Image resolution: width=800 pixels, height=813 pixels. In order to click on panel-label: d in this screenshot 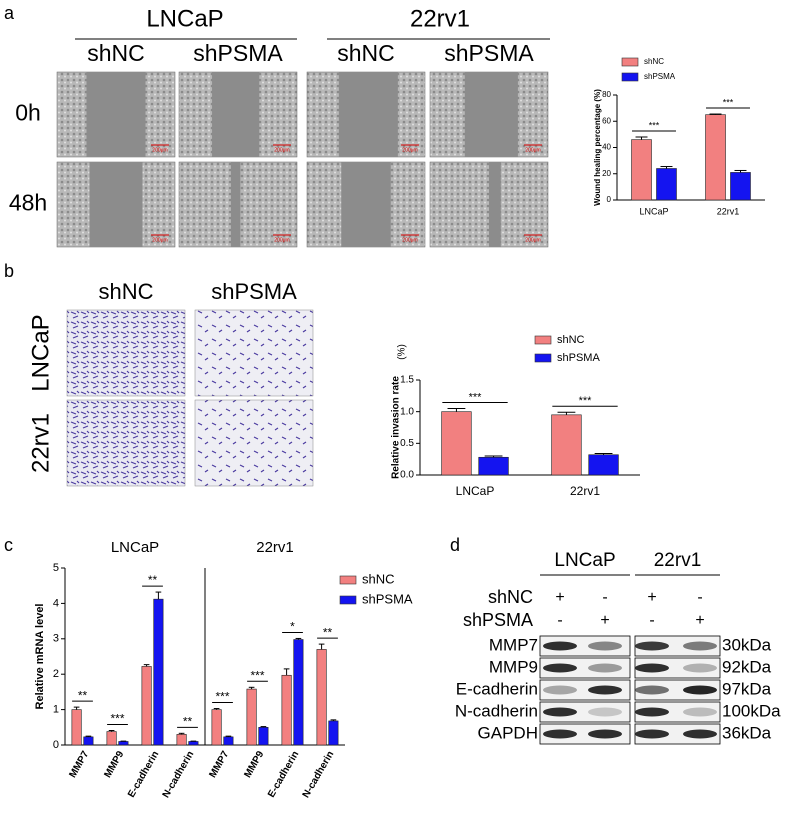, I will do `click(455, 545)`.